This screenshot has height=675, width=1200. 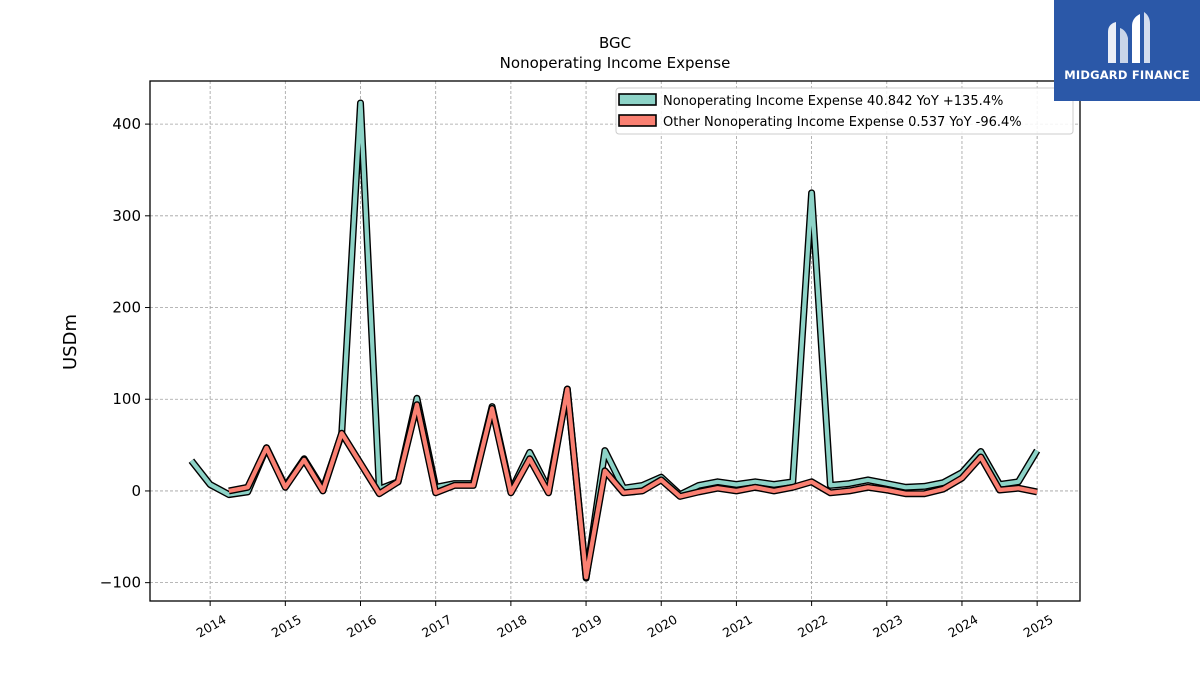 What do you see at coordinates (662, 626) in the screenshot?
I see `x-tick-label: 2020` at bounding box center [662, 626].